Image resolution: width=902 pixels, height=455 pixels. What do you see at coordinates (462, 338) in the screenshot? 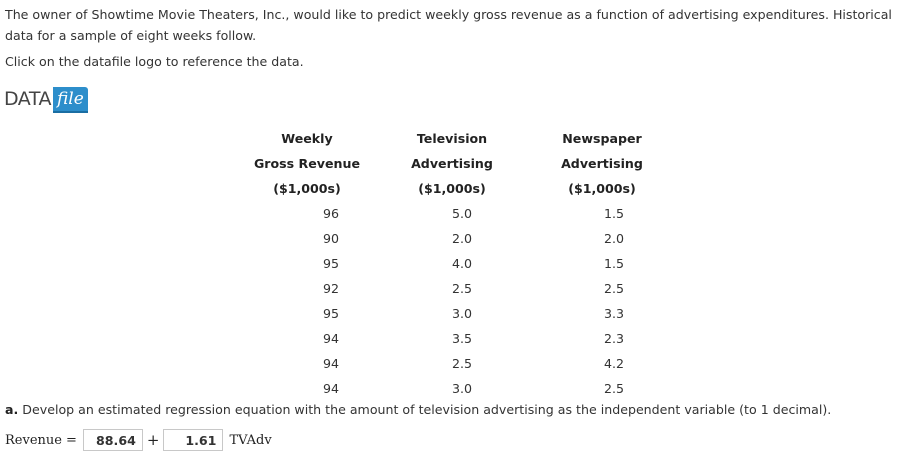
I see `cell-tv: 3.5` at bounding box center [462, 338].